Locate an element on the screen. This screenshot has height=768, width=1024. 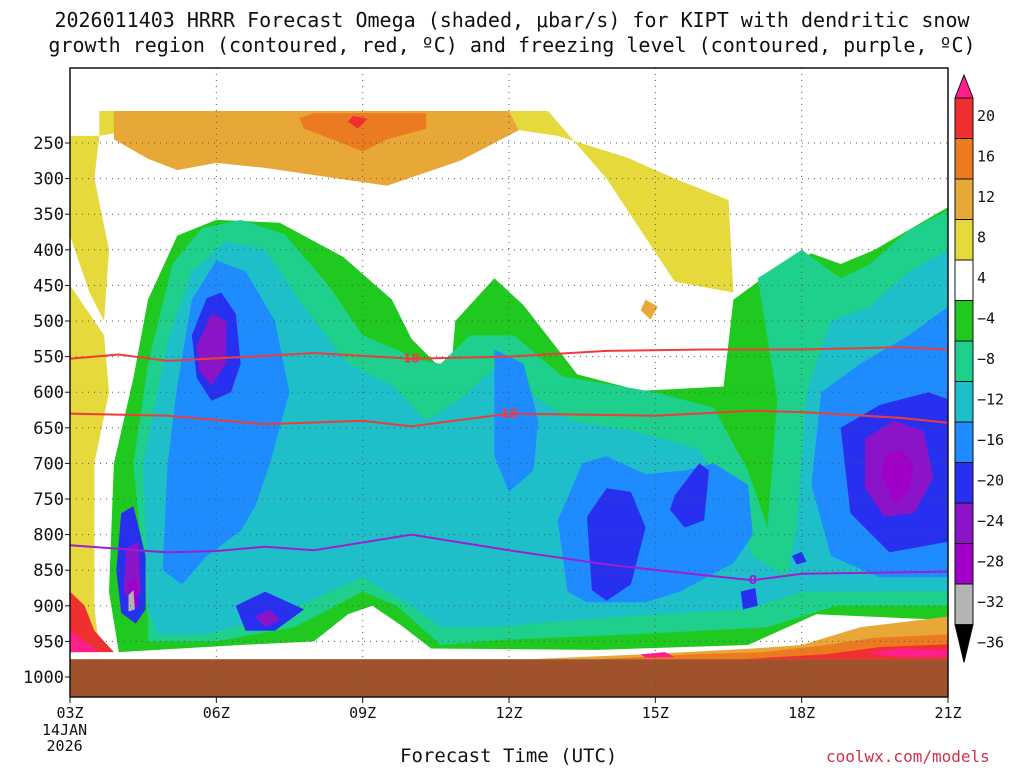
y-tick-label-500: 500 is located at coordinates (48, 322).